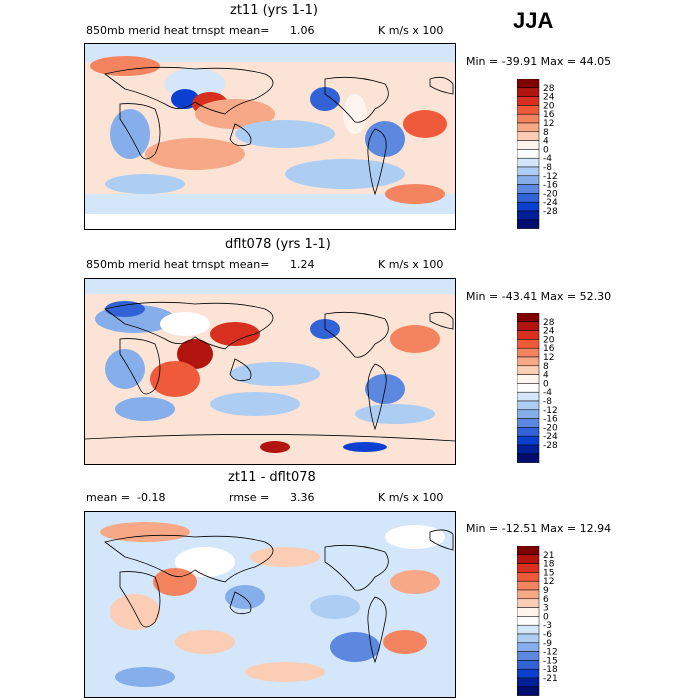  What do you see at coordinates (550, 661) in the screenshot?
I see `colorbar-tick-label: -15` at bounding box center [550, 661].